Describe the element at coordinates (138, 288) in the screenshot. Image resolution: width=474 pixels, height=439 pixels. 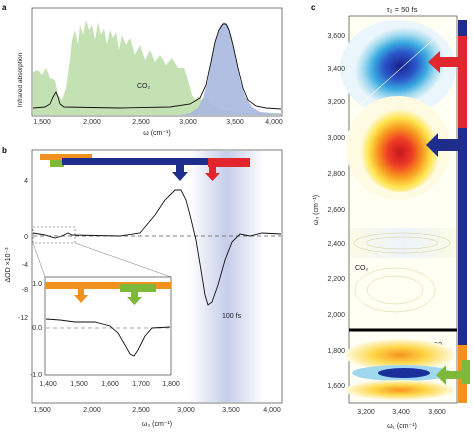
I see `inset-green-bar` at that location.